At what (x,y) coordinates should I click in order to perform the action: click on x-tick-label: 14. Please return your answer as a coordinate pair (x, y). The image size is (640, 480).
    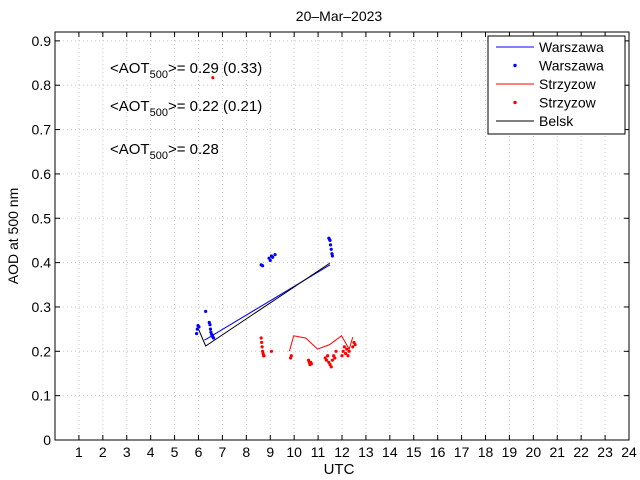
    Looking at the image, I should click on (390, 452).